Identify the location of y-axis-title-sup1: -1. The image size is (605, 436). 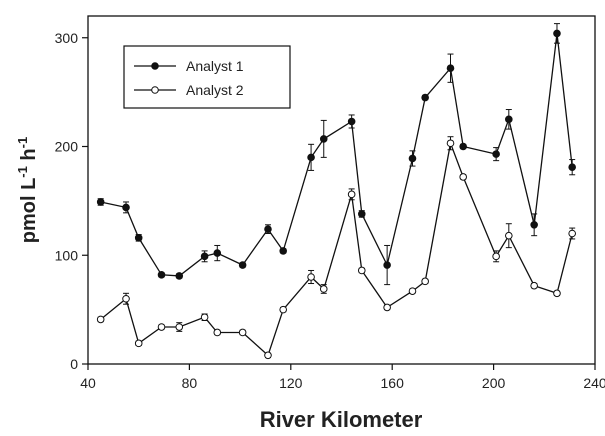
(22, 172).